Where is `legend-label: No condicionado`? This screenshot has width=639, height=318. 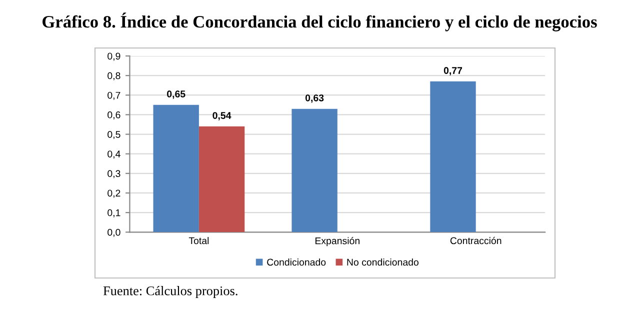
legend-label: No condicionado is located at coordinates (382, 262).